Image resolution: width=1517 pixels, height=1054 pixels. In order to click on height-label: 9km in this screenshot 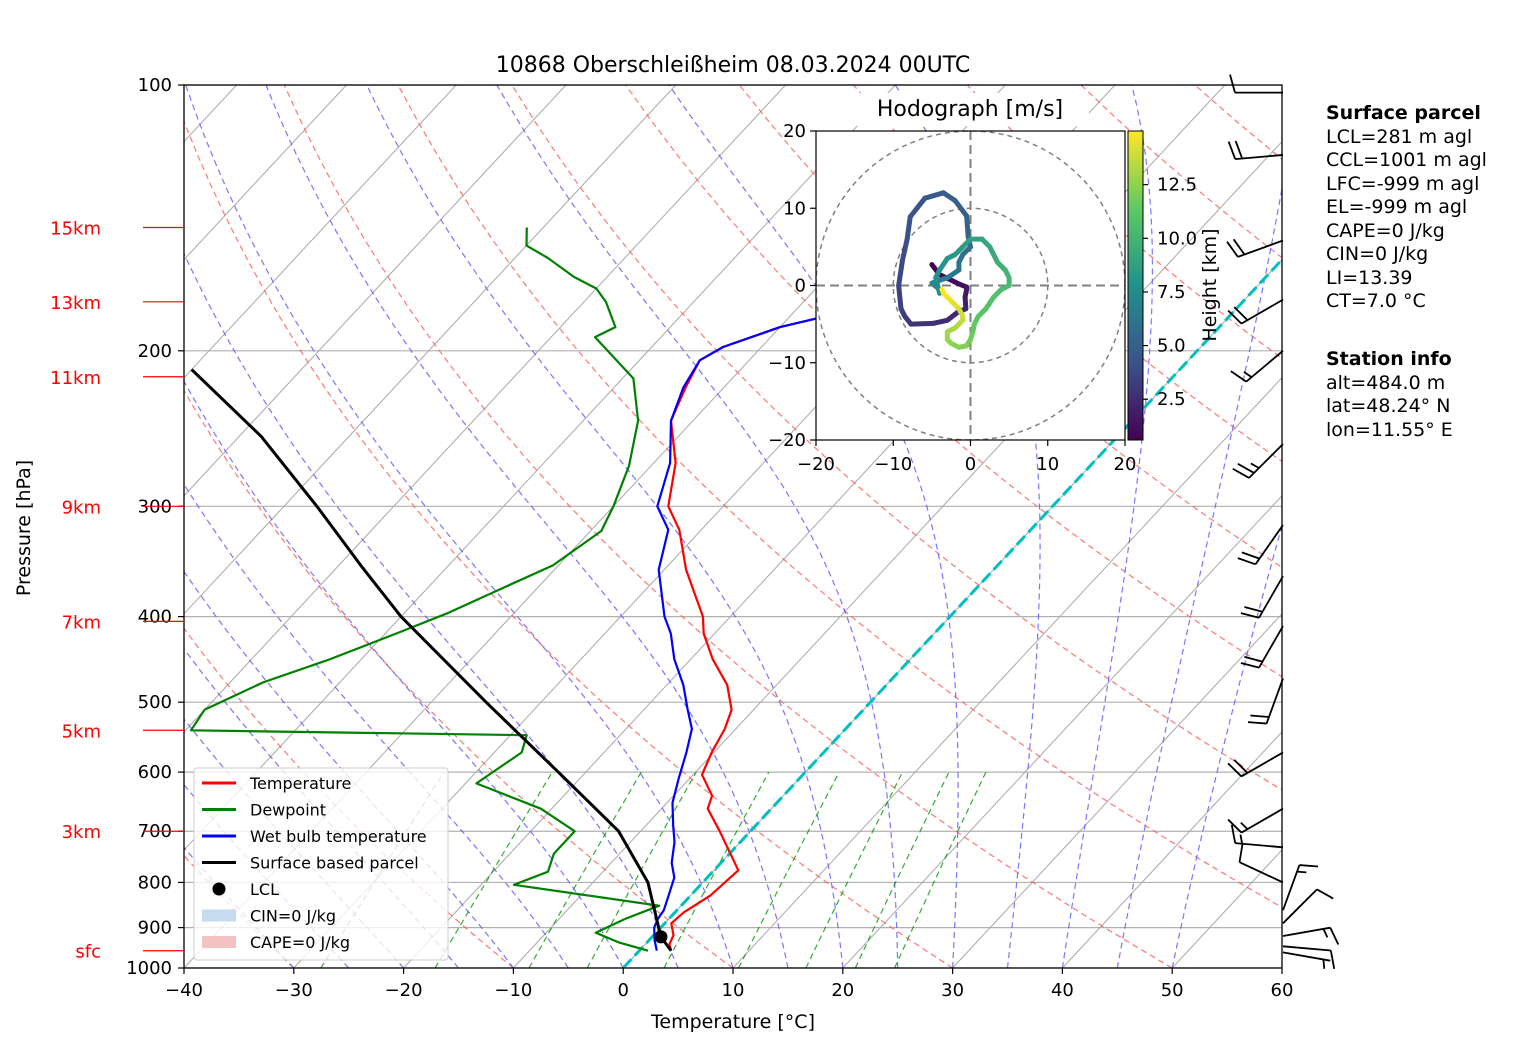, I will do `click(81, 507)`.